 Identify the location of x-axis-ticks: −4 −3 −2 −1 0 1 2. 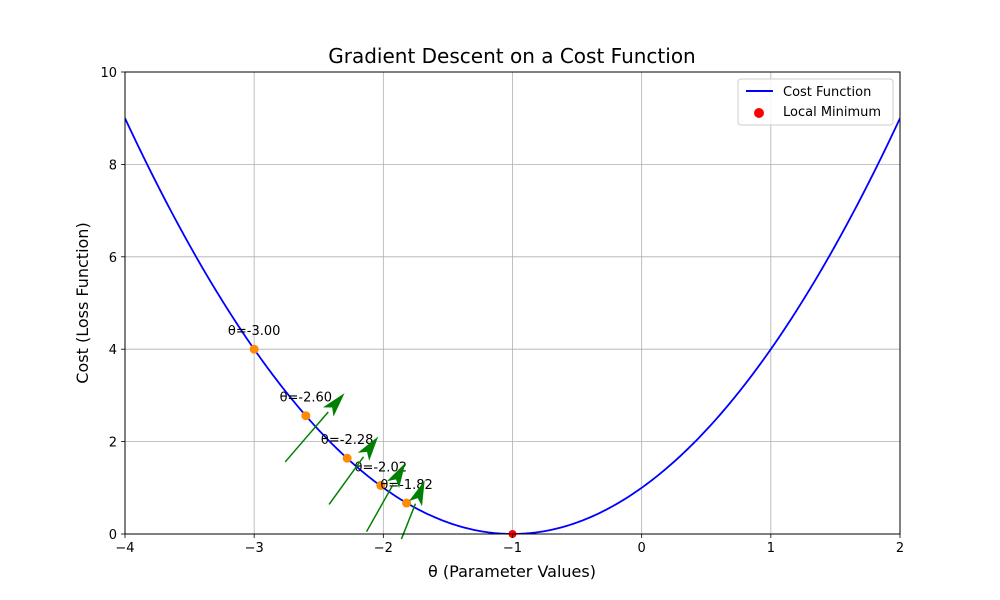
(509, 545).